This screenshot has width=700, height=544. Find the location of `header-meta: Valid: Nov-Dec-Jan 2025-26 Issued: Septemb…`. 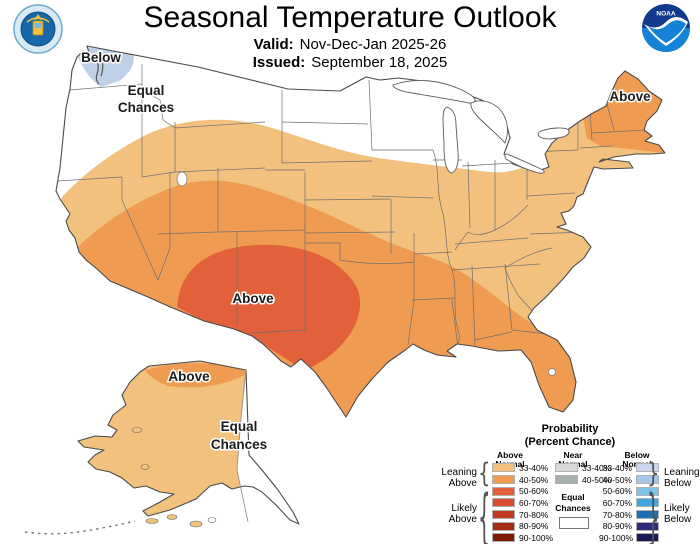

header-meta: Valid: Nov-Dec-Jan 2025-26 Issued: Septemb… is located at coordinates (350, 54).